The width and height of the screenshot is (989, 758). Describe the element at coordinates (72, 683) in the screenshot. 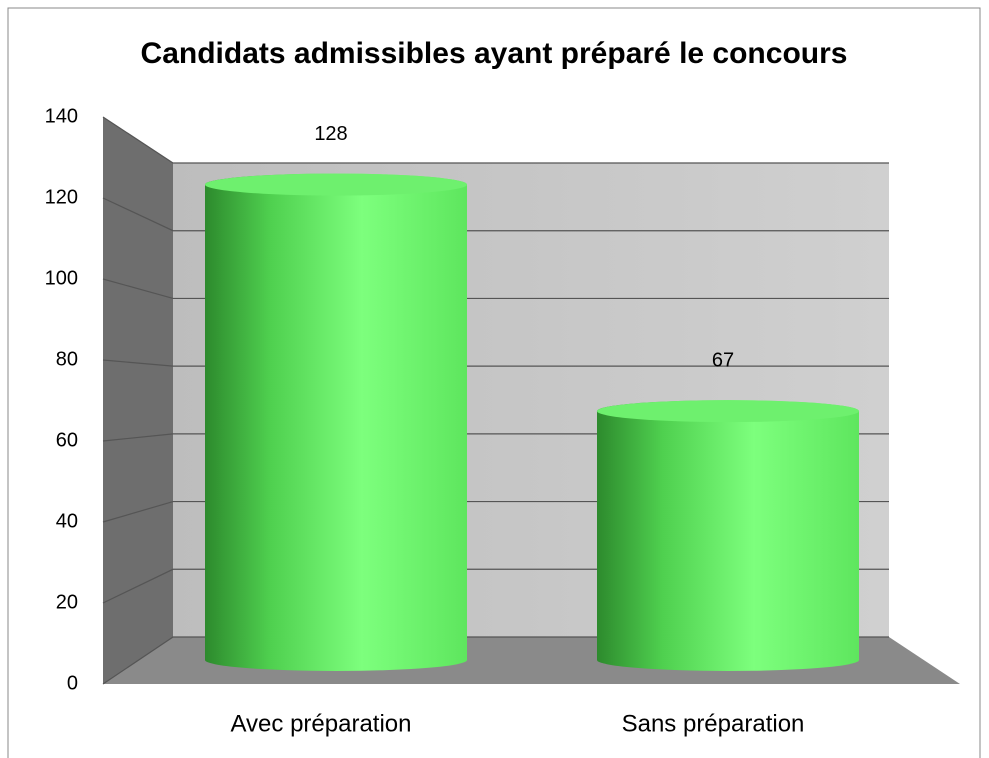

I see `y-tick-label: 0` at that location.